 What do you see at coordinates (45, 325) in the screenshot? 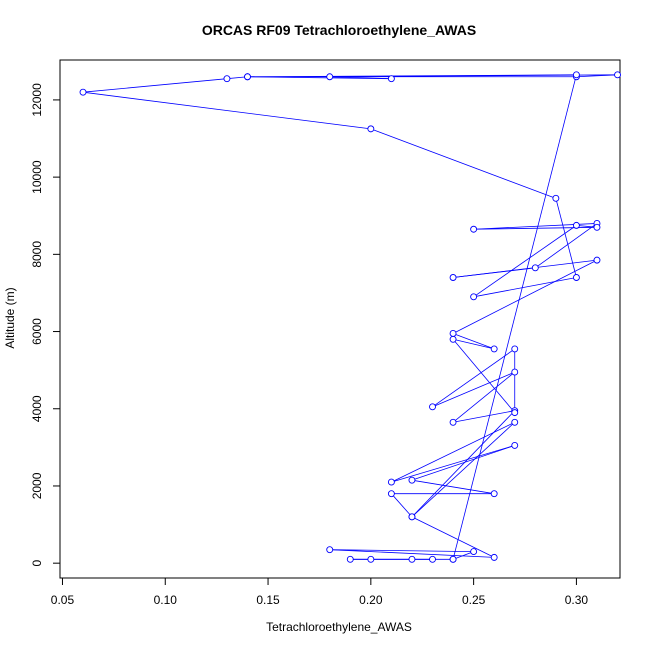
I see `y-axis: 0 2000 4000 6000 8000 10000 12000` at bounding box center [45, 325].